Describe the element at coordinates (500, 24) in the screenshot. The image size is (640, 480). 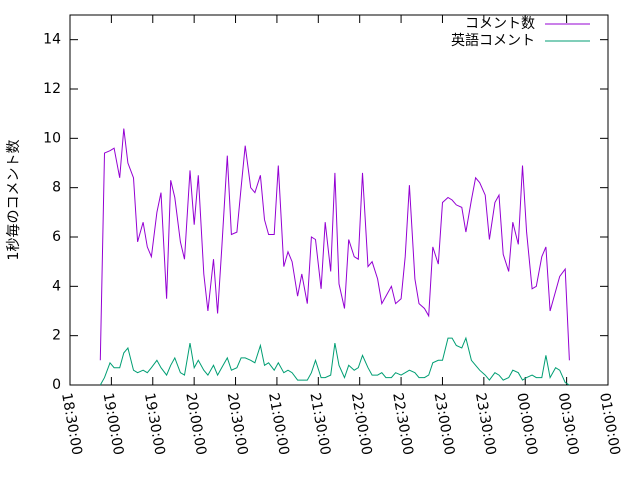
I see `legend-label: コメント数` at that location.